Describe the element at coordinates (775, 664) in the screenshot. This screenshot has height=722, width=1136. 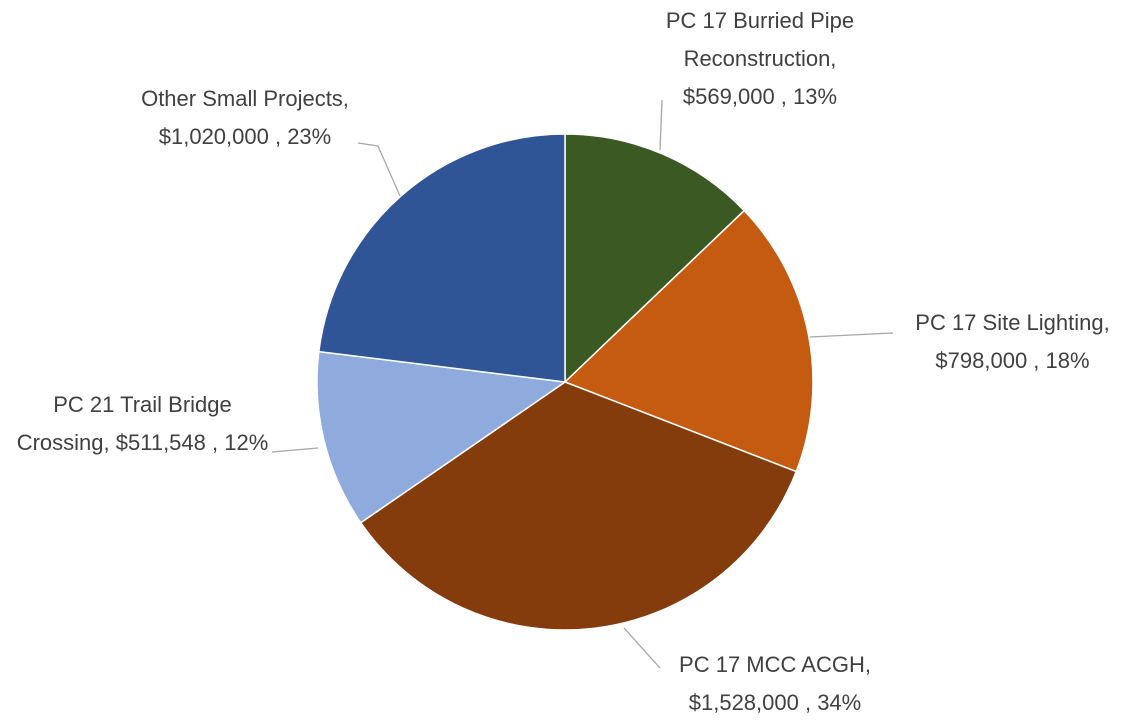
I see `label-category: PC 17 MCC ACGH,` at that location.